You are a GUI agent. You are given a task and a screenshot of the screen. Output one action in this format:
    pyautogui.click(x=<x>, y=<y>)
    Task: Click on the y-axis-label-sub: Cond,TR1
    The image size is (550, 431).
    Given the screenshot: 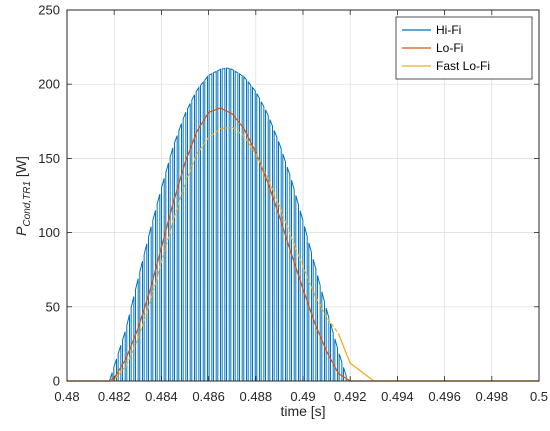 What is the action you would take?
    pyautogui.click(x=27, y=204)
    